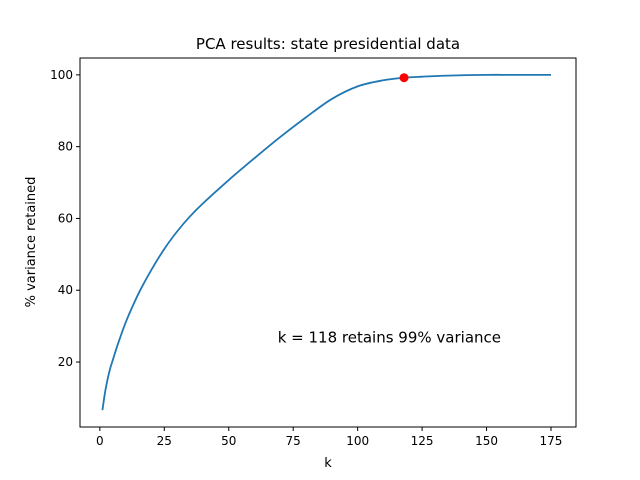  I want to click on x-tick-label: 50, so click(228, 441).